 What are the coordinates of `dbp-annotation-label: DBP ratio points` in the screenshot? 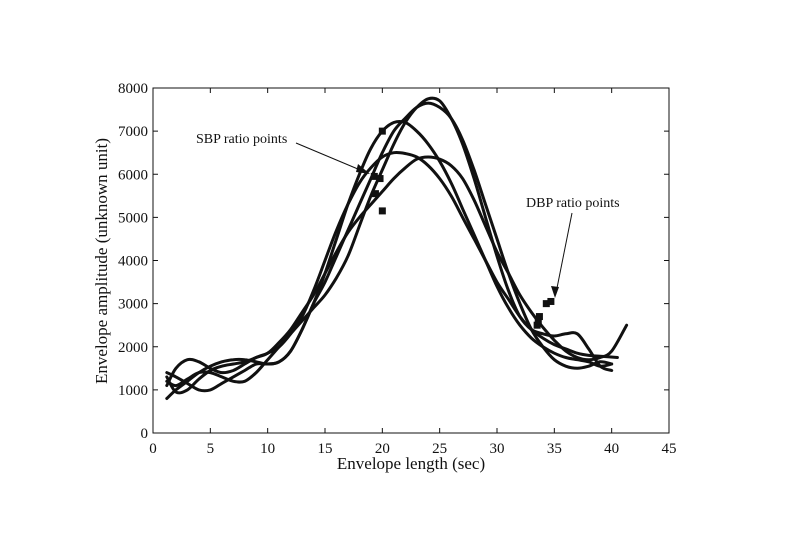 It's located at (573, 203).